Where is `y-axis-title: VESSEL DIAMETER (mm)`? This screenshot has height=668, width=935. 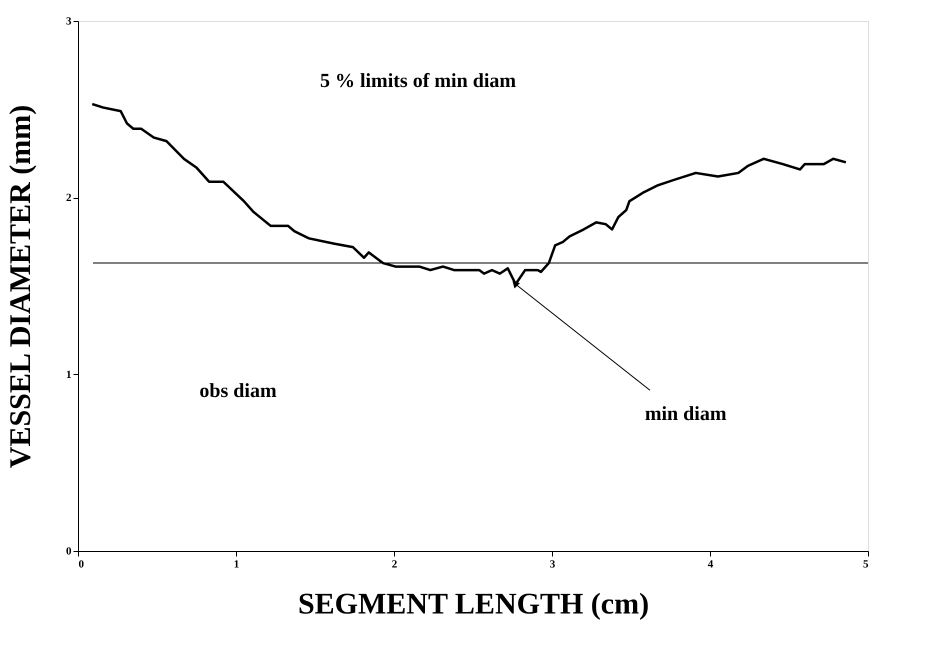 y-axis-title: VESSEL DIAMETER (mm) is located at coordinates (20, 286).